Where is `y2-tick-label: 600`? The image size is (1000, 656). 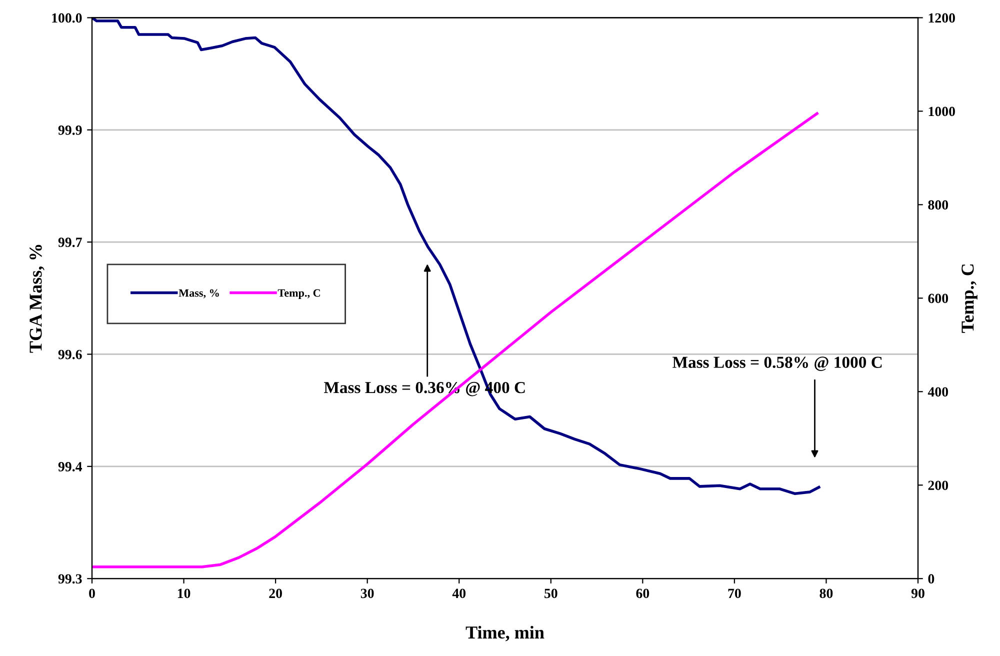
y2-tick-label: 600 is located at coordinates (938, 299).